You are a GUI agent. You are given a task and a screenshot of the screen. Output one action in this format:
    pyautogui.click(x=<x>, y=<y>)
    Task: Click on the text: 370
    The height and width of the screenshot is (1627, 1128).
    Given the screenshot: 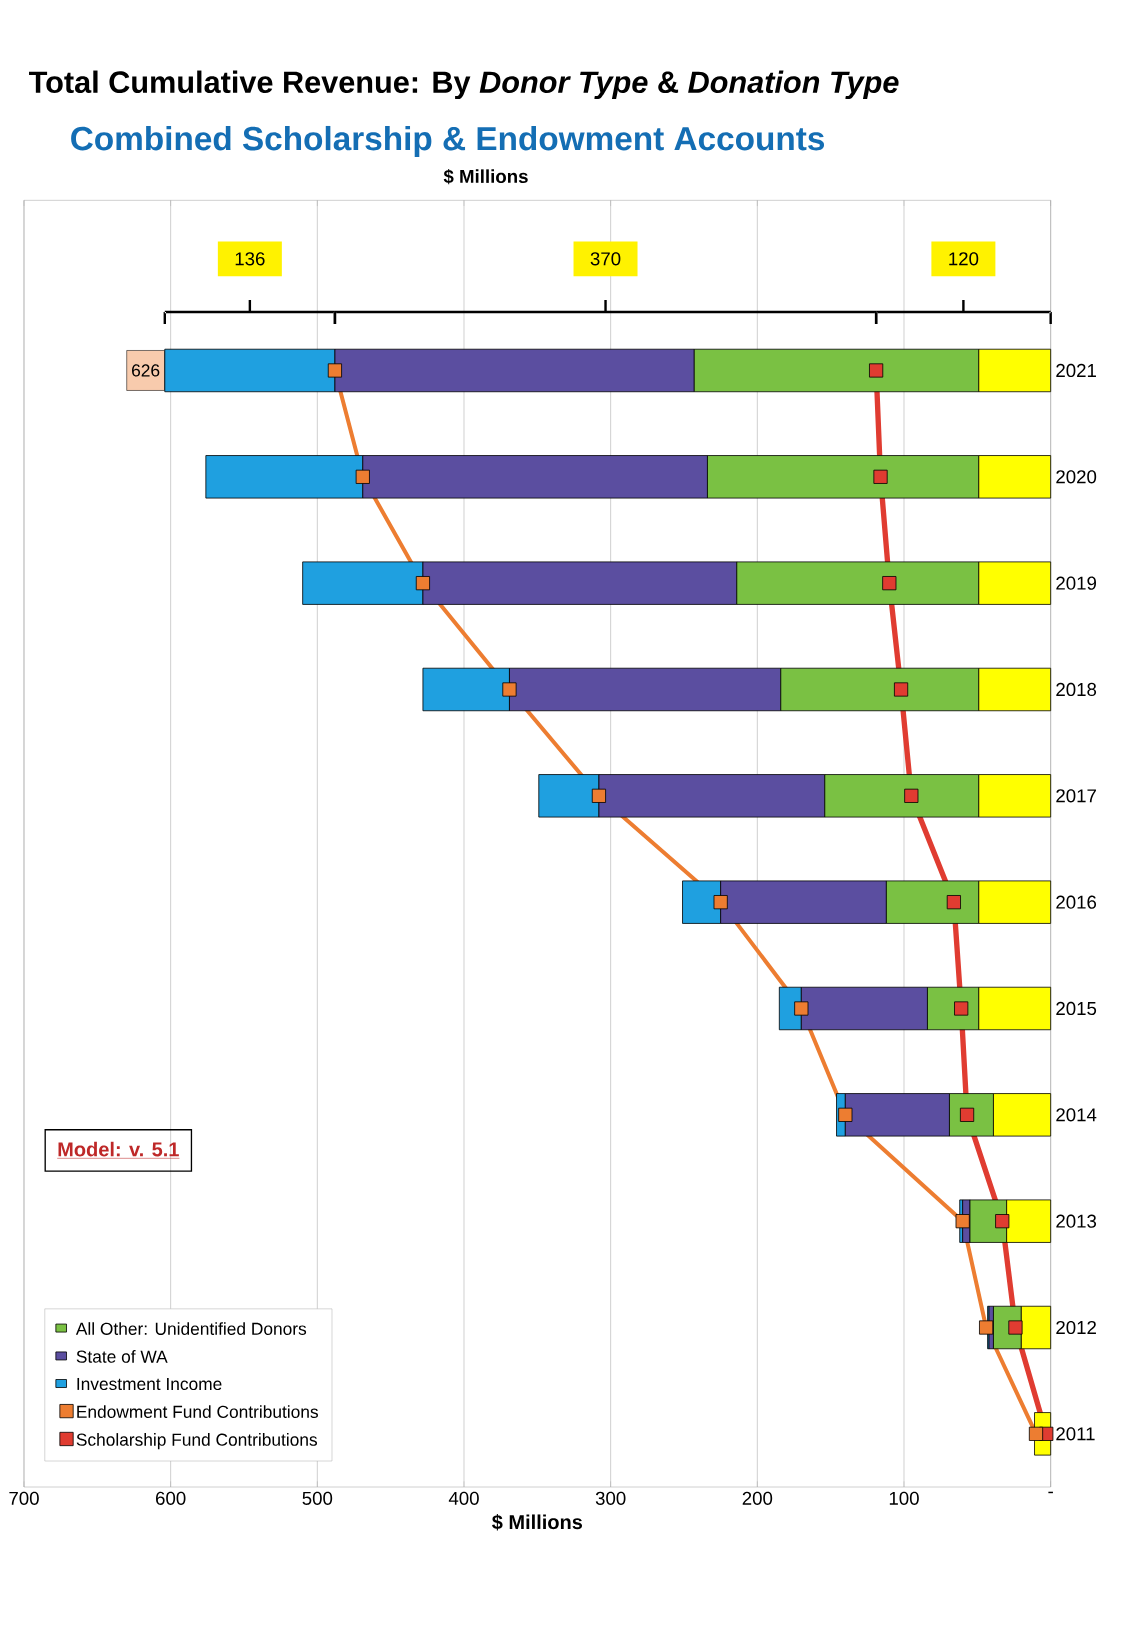 What is the action you would take?
    pyautogui.click(x=605, y=259)
    